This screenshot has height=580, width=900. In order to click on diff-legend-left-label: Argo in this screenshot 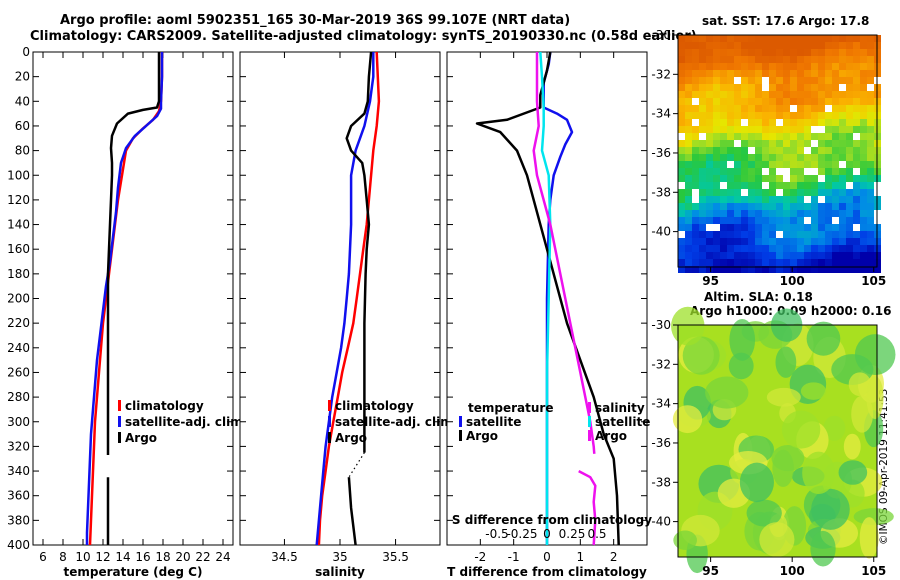, I will do `click(482, 436)`.